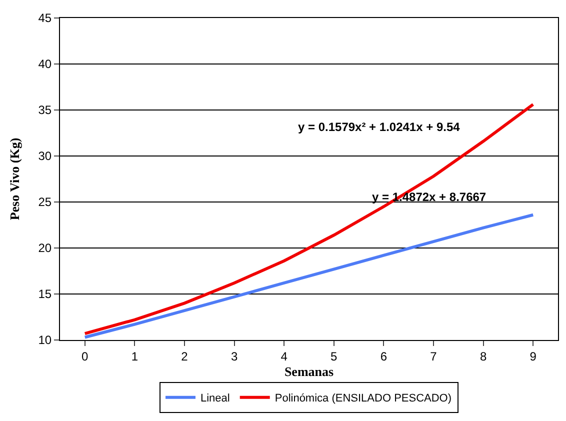 Image resolution: width=566 pixels, height=421 pixels. Describe the element at coordinates (45, 294) in the screenshot. I see `y-tick-label: 15` at that location.